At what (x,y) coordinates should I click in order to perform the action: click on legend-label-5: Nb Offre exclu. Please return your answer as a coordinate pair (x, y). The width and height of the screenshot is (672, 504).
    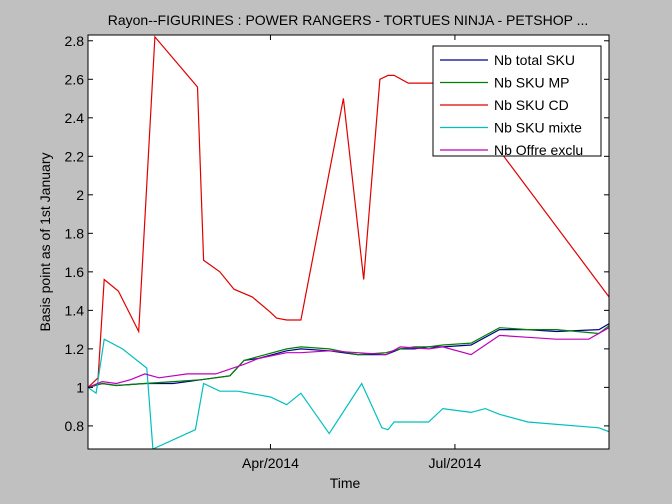
    Looking at the image, I should click on (538, 150).